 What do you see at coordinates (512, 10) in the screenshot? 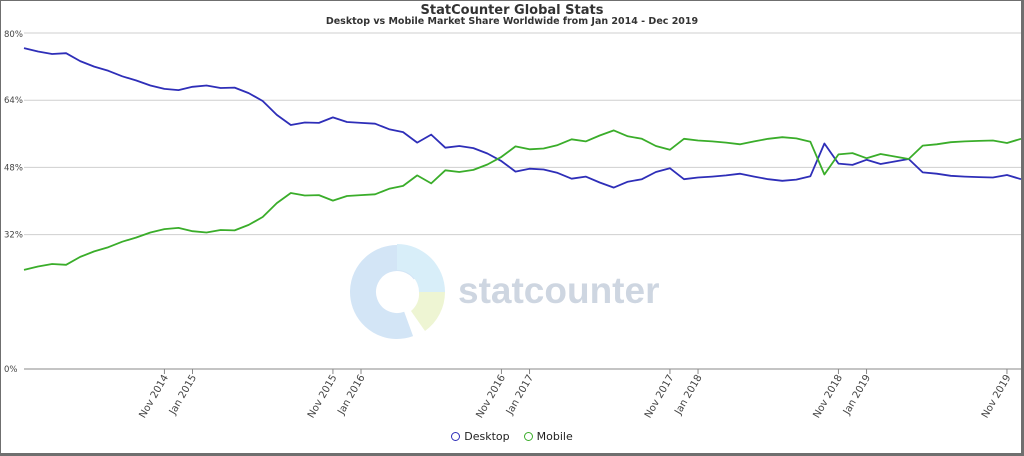
I see `chart-title: StatCounter Global Stats` at bounding box center [512, 10].